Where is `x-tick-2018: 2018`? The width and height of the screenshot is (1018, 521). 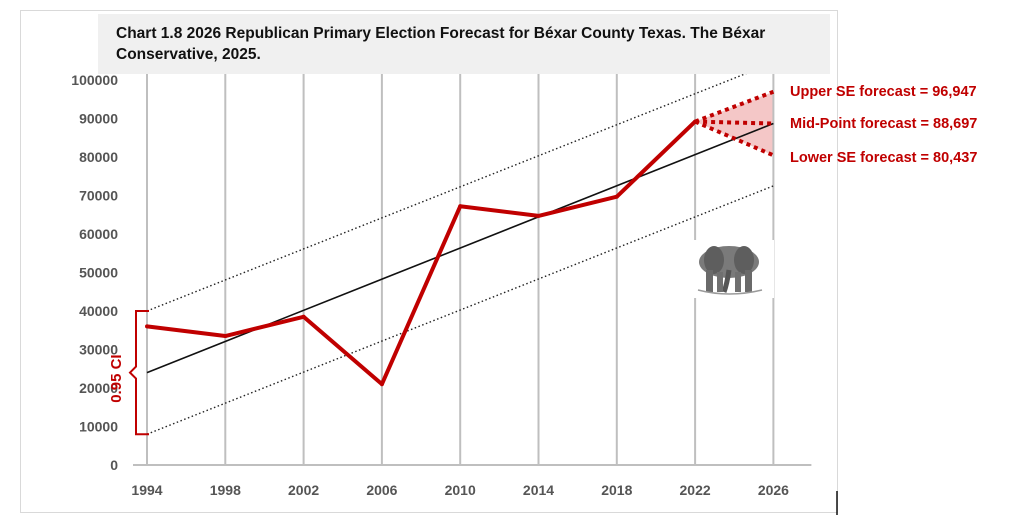 x-tick-2018: 2018 is located at coordinates (616, 490).